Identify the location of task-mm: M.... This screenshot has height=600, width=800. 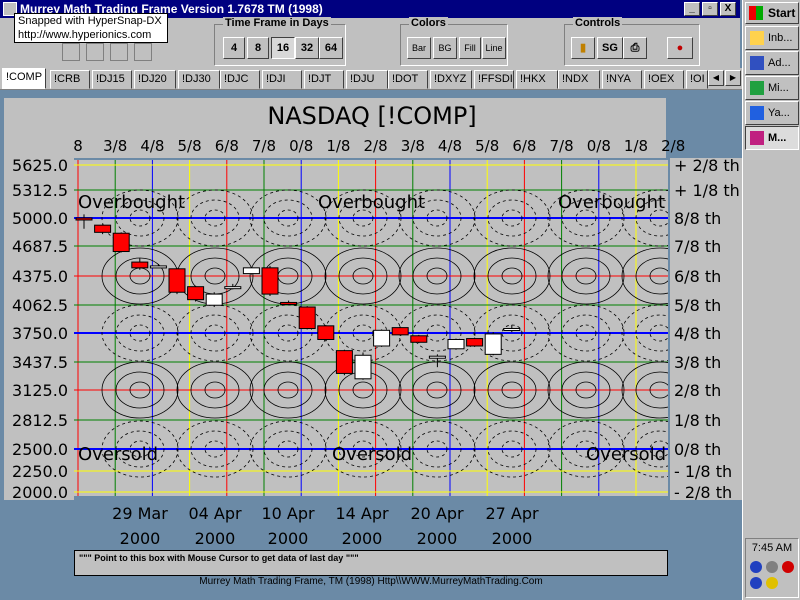
(772, 138).